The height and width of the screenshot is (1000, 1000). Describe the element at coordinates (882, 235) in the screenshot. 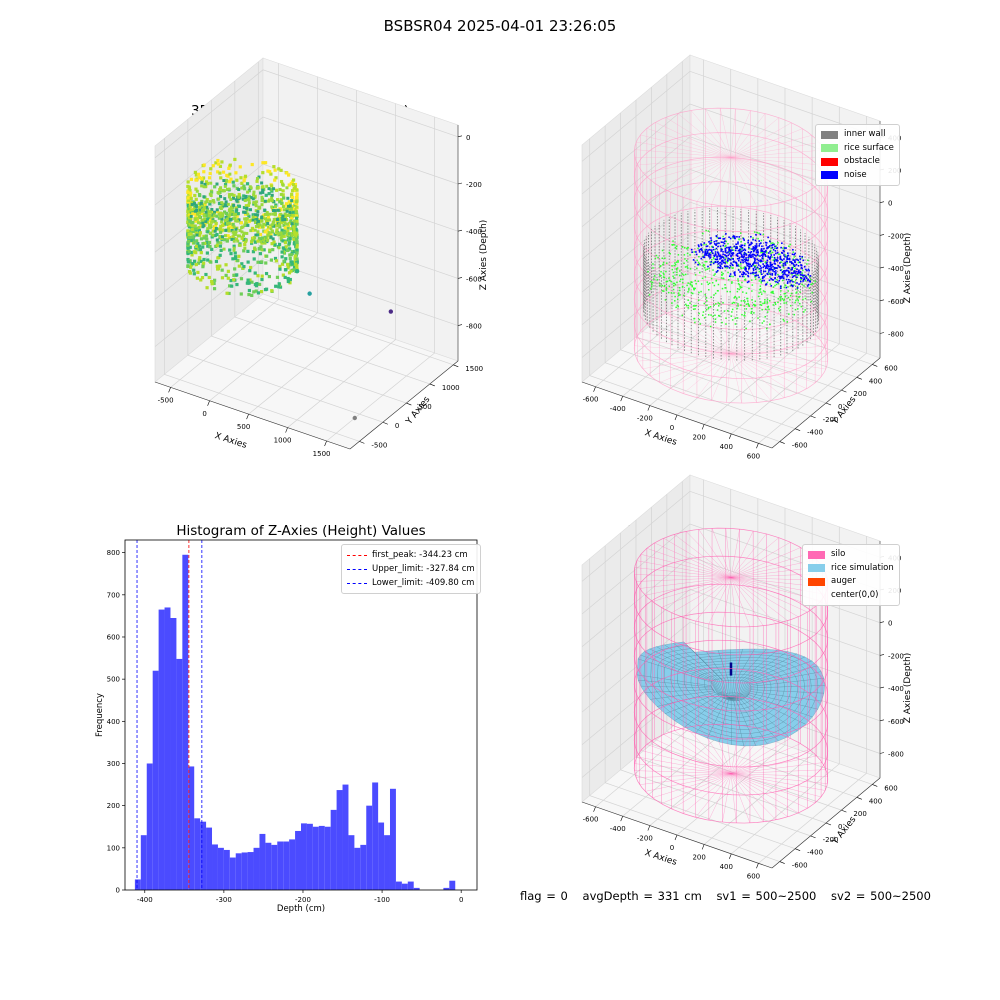

I see `classify-z-tick` at that location.